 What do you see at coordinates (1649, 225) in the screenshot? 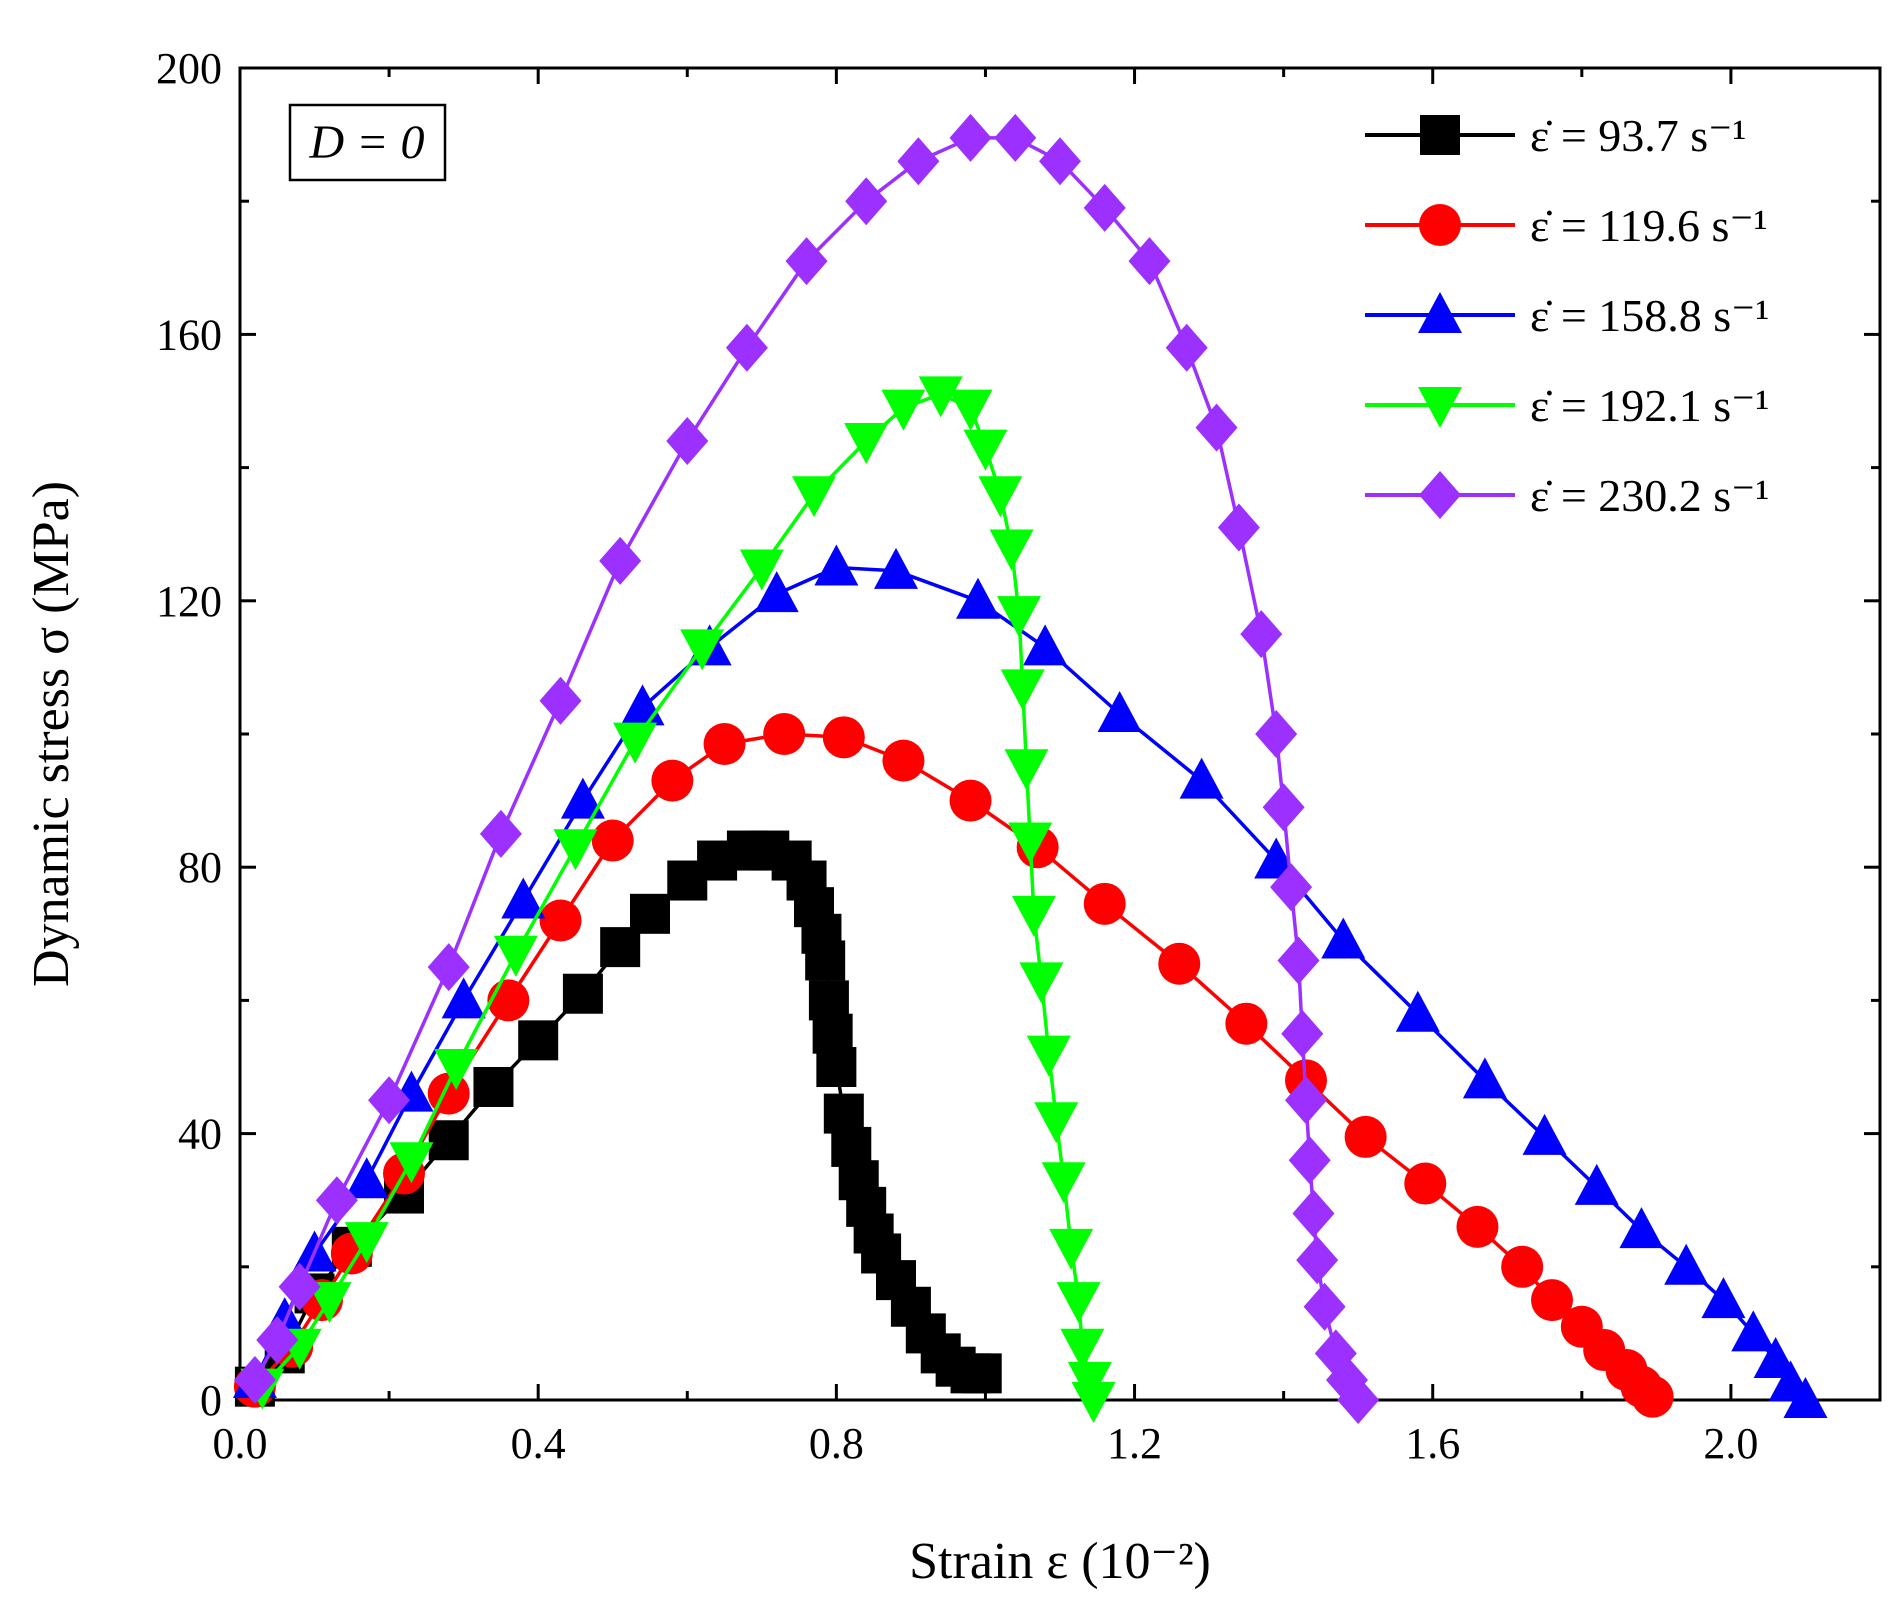
I see `legend-label: ε̇ = 119.6 s⁻¹` at bounding box center [1649, 225].